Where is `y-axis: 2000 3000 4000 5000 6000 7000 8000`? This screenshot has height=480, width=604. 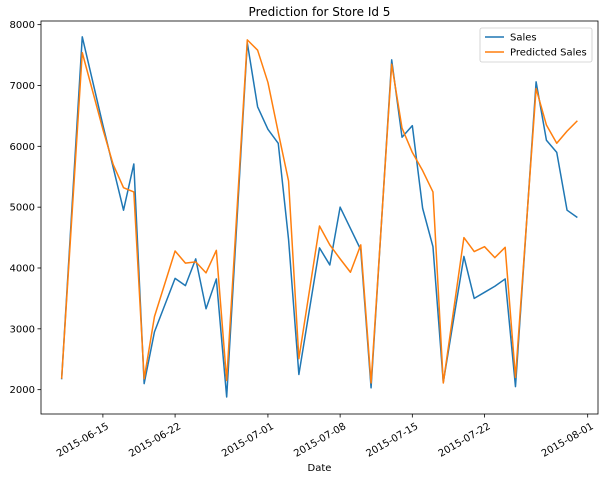 y-axis: 2000 3000 4000 5000 6000 7000 8000 is located at coordinates (25, 208).